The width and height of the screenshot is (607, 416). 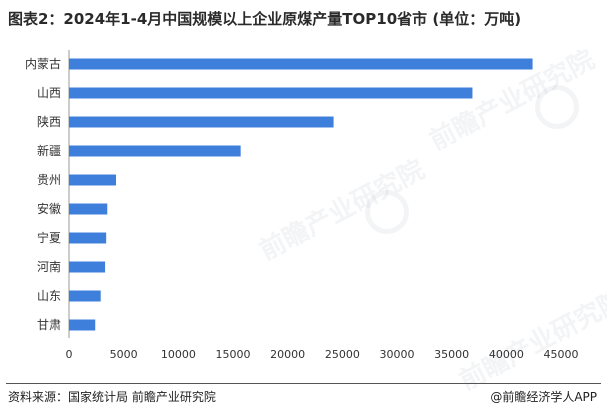 I want to click on x-tick-label: 15000, so click(x=233, y=354).